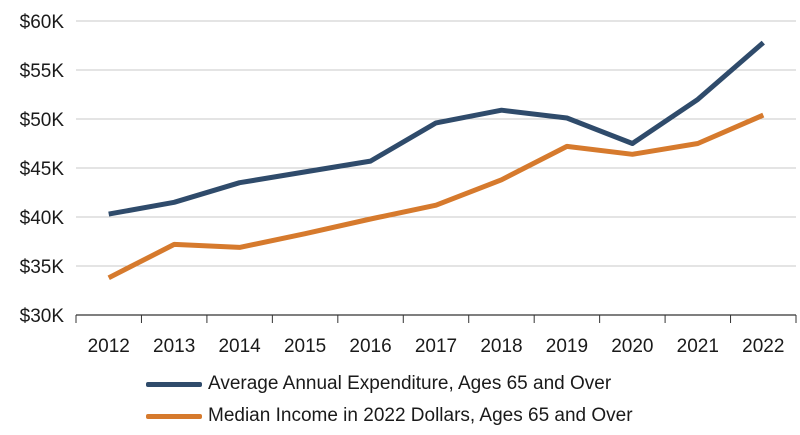 The height and width of the screenshot is (435, 800). I want to click on y-tick-label: $40K, so click(42, 218).